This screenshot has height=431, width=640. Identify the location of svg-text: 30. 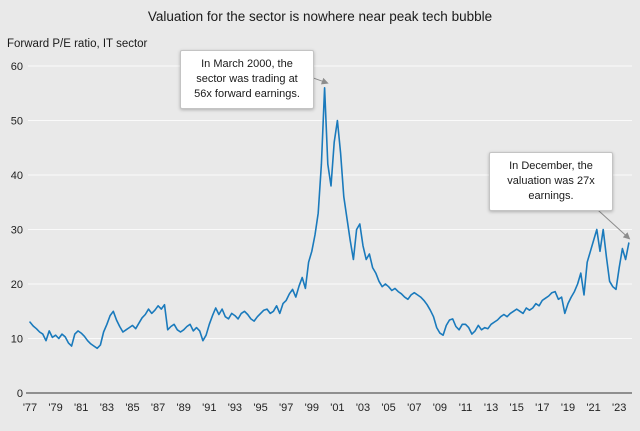
(17, 231).